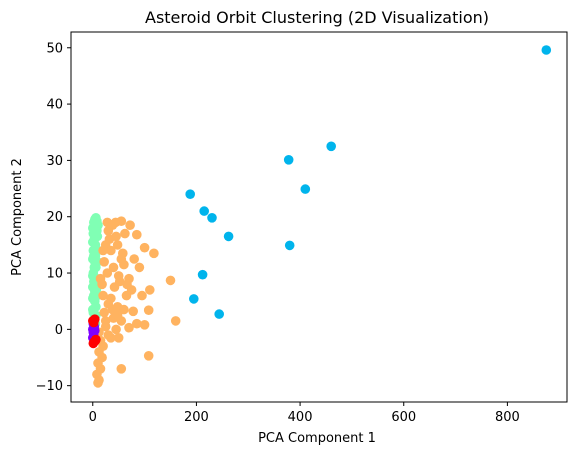  I want to click on x-tick-label: 200, so click(196, 417).